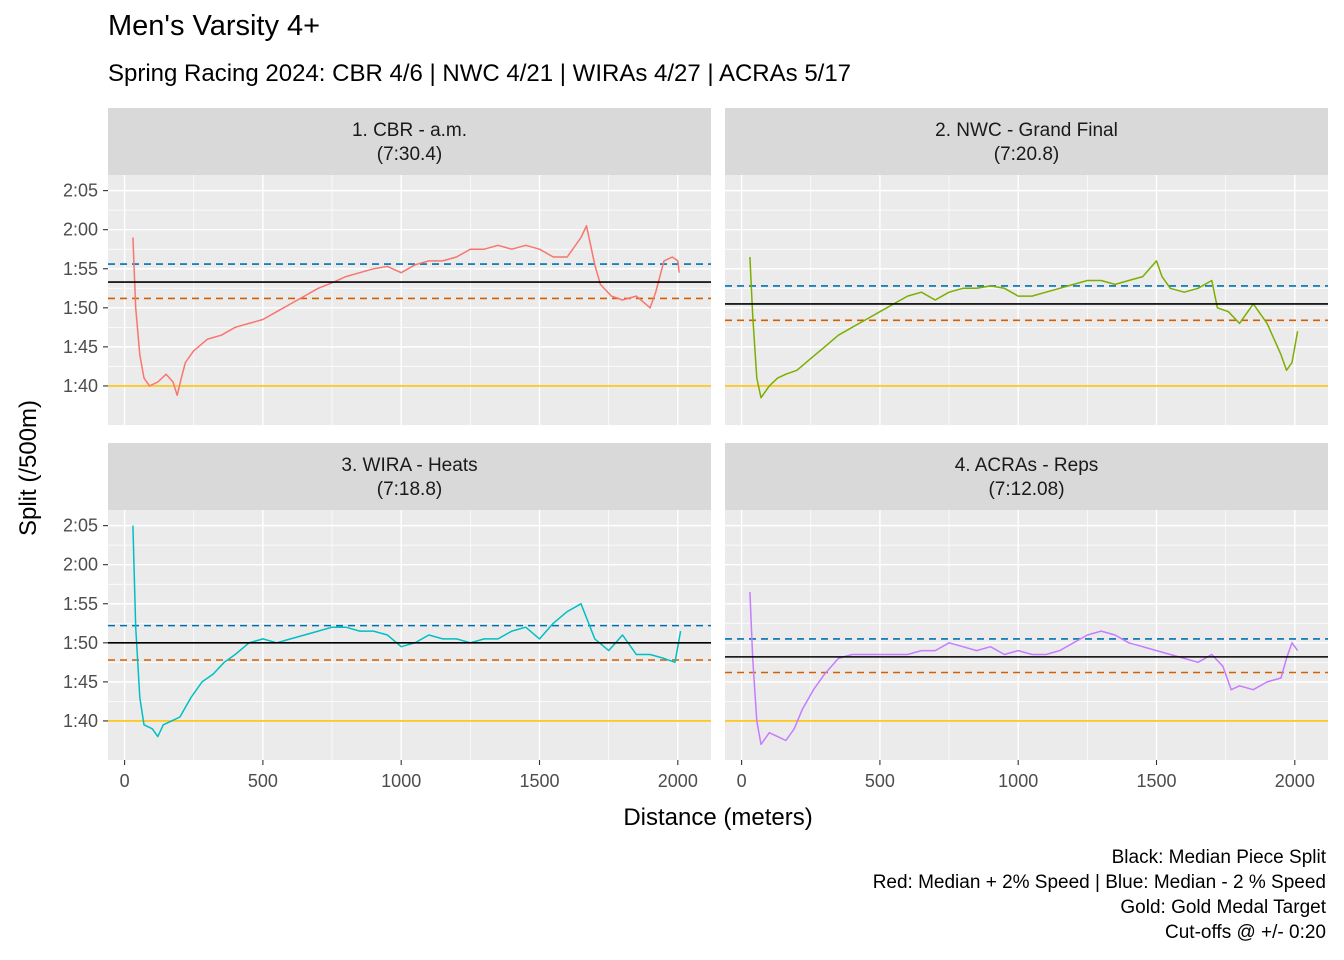 This screenshot has width=1344, height=960. What do you see at coordinates (409, 130) in the screenshot?
I see `strip-label-title: 1. CBR - a.m.` at bounding box center [409, 130].